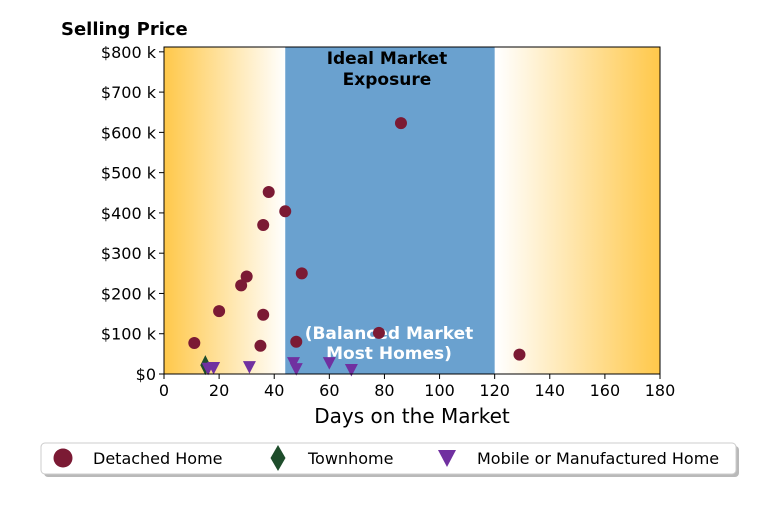 The image size is (774, 513). I want to click on x-tick-label-8: 160, so click(605, 390).